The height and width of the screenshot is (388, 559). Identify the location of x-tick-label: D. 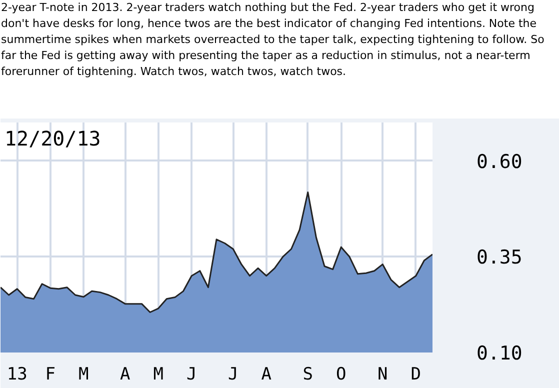
(416, 374).